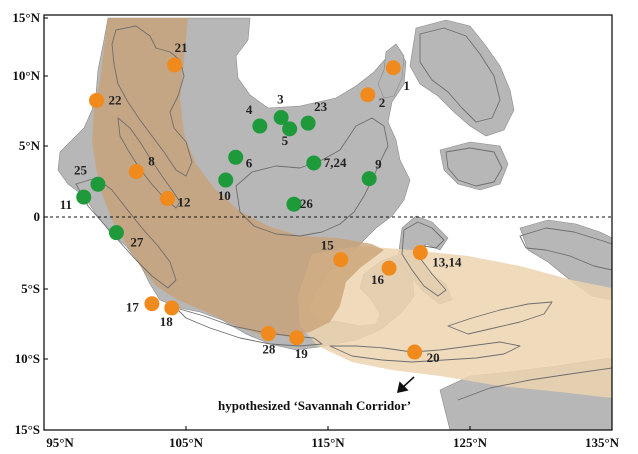  Describe the element at coordinates (280, 99) in the screenshot. I see `site-label: 3` at that location.